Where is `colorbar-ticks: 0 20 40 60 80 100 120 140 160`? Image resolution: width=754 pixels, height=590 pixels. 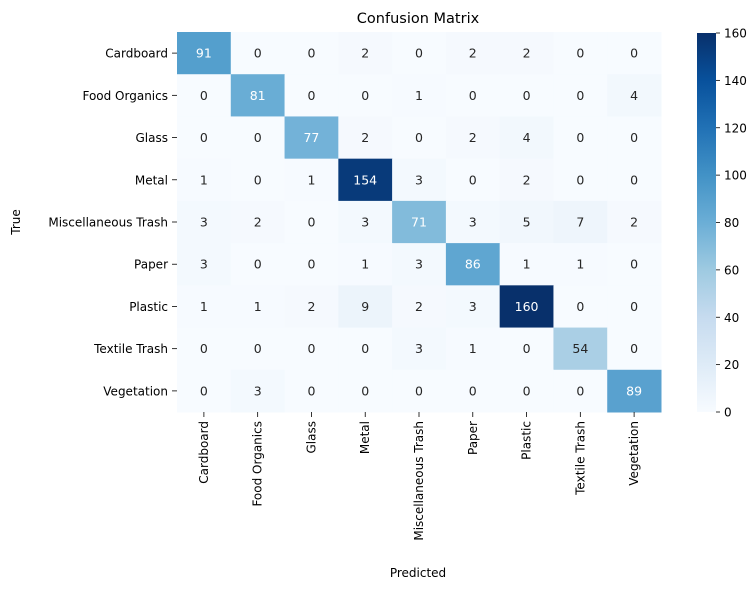 colorbar-ticks: 0 20 40 60 80 100 120 140 160 is located at coordinates (731, 223).